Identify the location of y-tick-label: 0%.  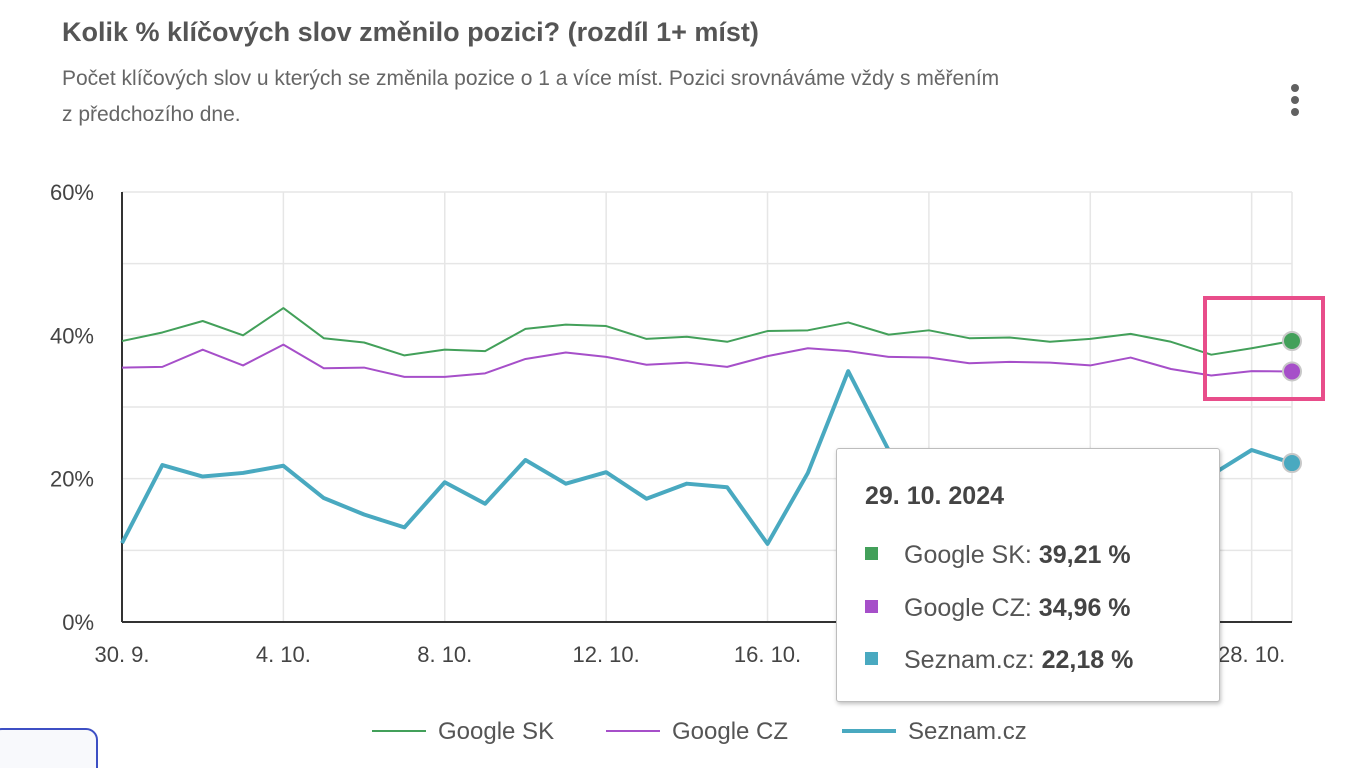
(78, 622).